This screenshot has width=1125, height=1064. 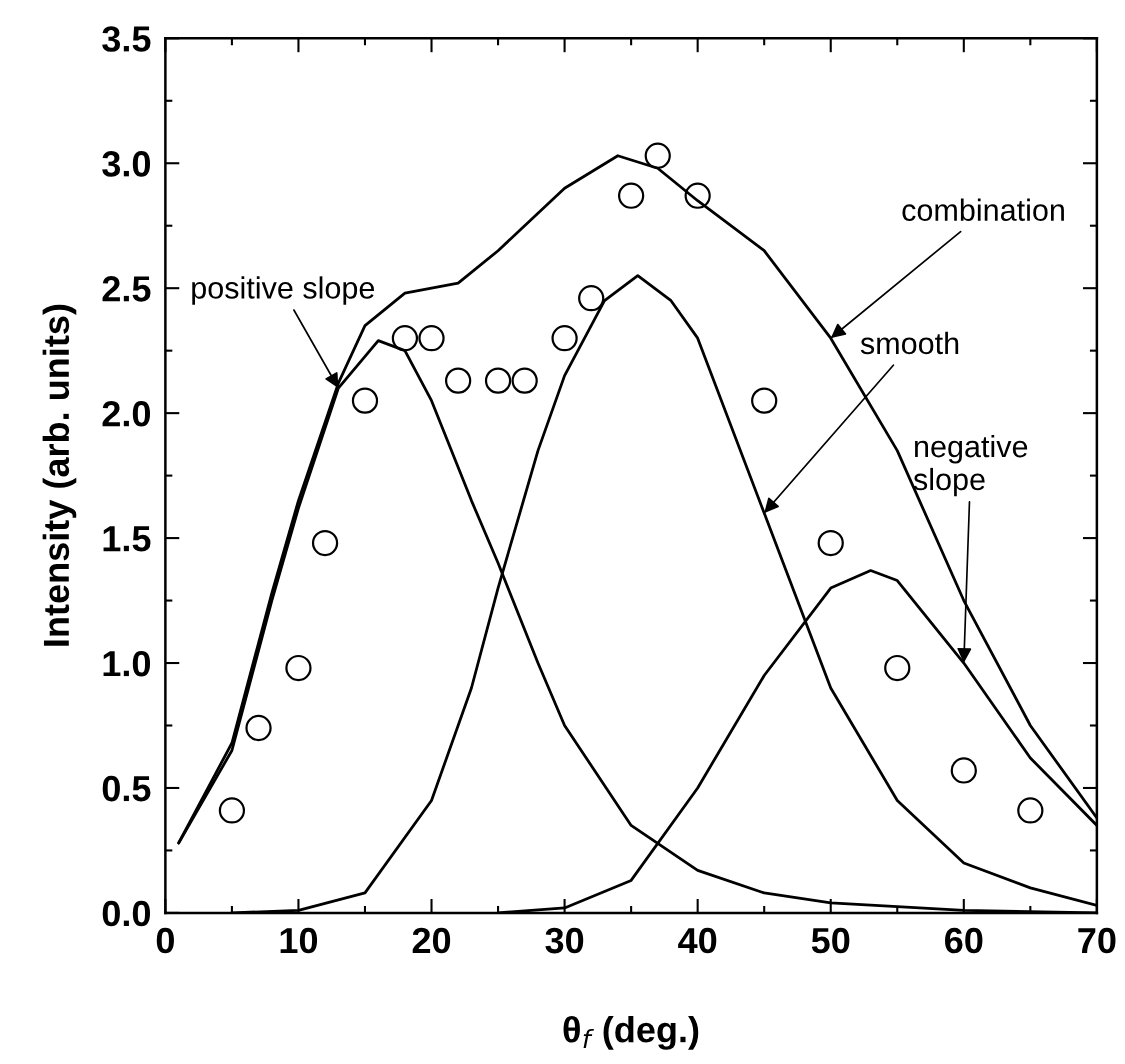 I want to click on y-tick-label: 2.0, so click(x=126, y=414).